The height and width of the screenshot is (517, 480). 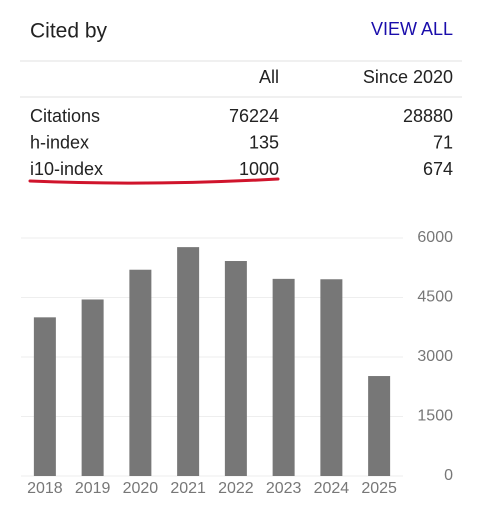 I want to click on y-tick-label: 0, so click(x=448, y=475).